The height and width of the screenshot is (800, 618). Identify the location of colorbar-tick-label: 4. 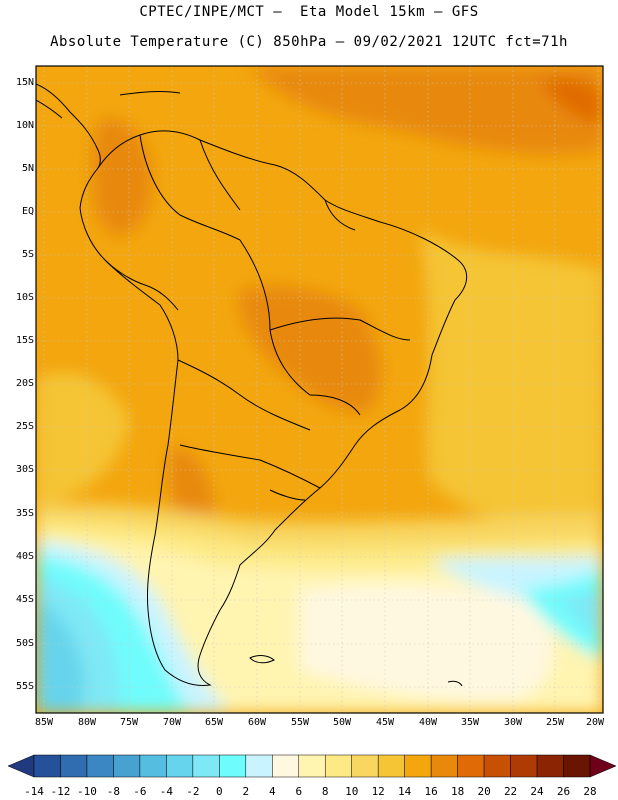
(272, 791).